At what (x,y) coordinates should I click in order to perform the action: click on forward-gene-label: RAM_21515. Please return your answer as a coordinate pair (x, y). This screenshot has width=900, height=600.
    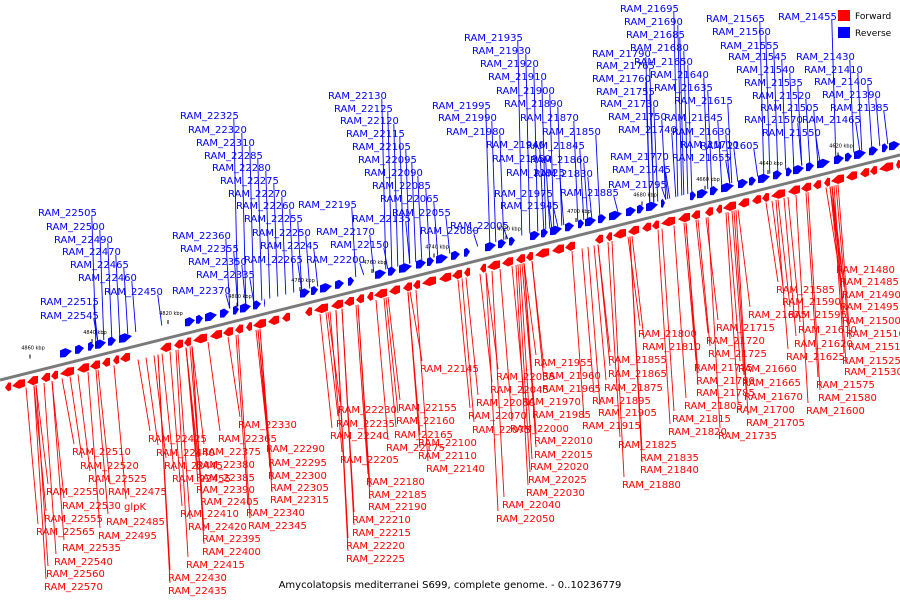
    Looking at the image, I should click on (874, 347).